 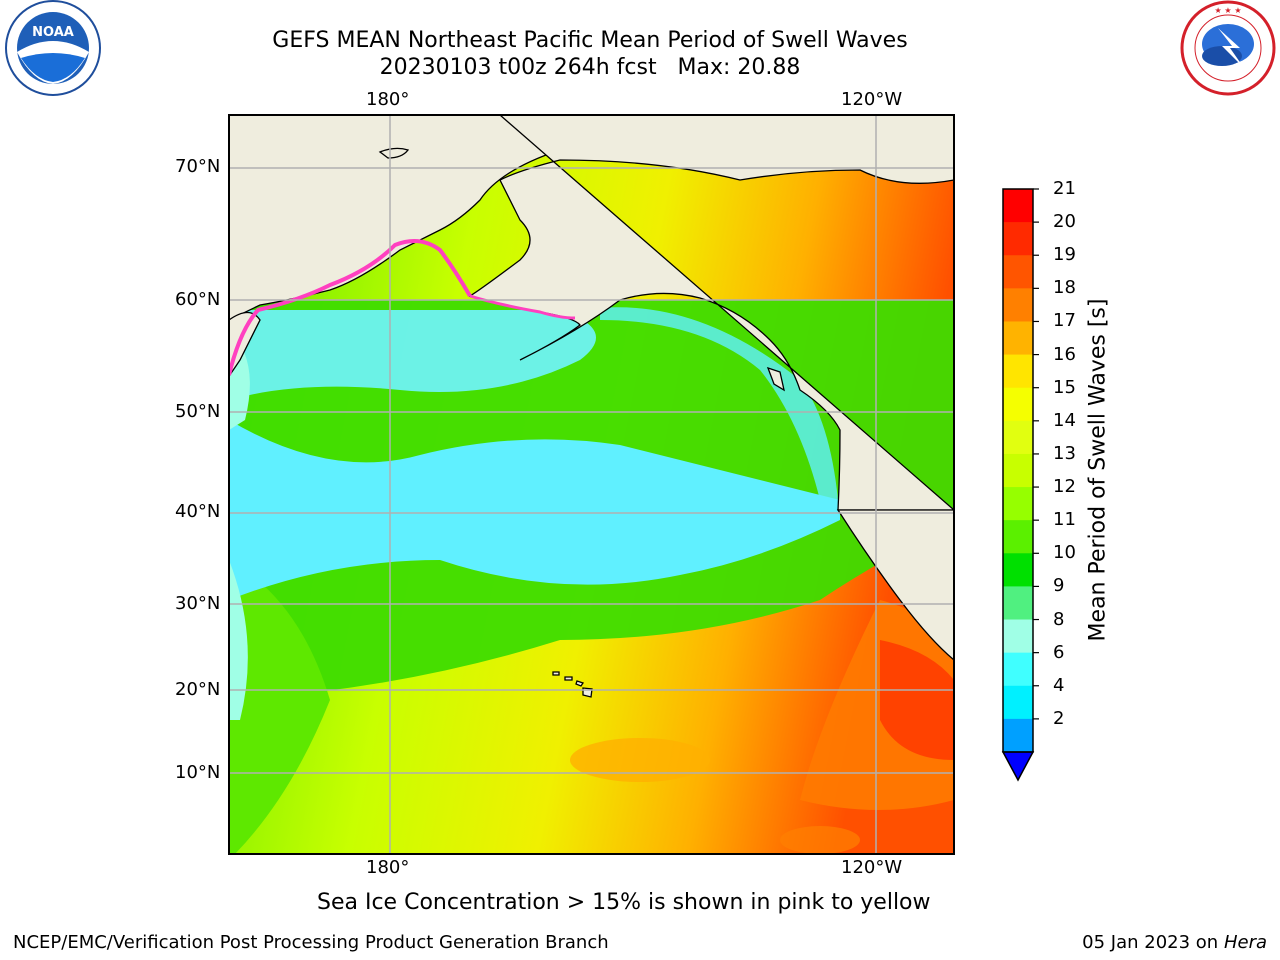 What do you see at coordinates (1064, 354) in the screenshot?
I see `colorbar-tick-label: 16` at bounding box center [1064, 354].